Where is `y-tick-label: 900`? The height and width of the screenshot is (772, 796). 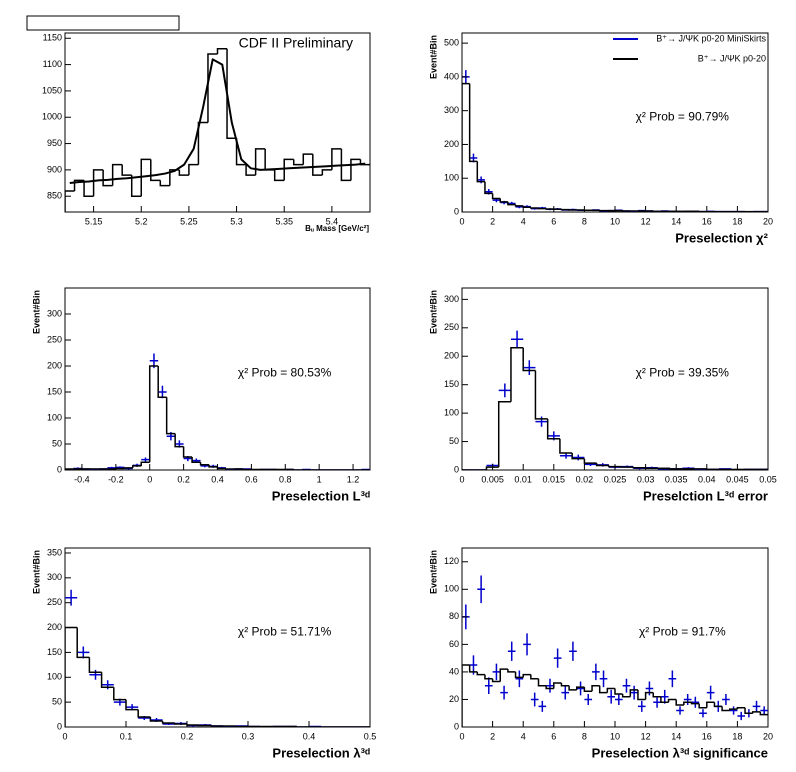 y-tick-label: 900 is located at coordinates (54, 169).